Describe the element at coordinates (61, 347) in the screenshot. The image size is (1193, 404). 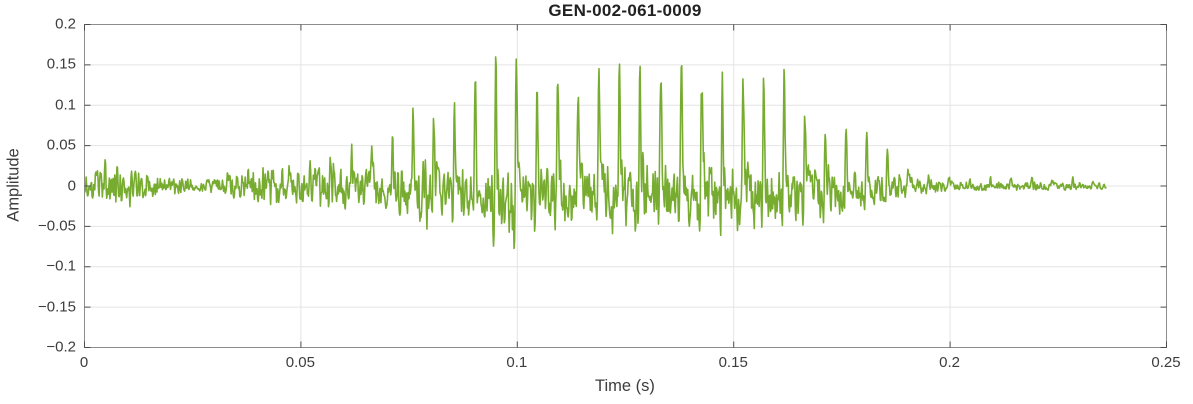
I see `y-tick-label: −0.2` at that location.